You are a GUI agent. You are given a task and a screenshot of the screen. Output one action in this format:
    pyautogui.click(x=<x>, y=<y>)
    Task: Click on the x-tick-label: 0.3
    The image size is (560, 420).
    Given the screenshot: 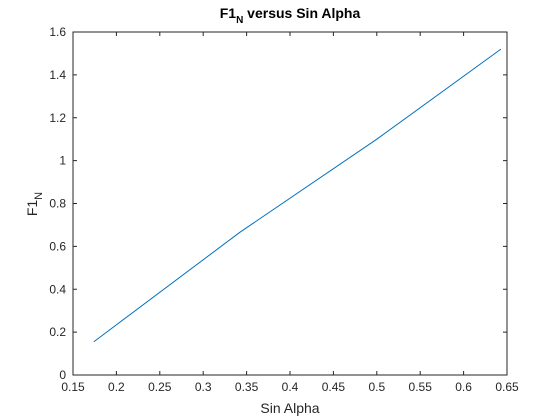 What is the action you would take?
    pyautogui.click(x=203, y=387)
    